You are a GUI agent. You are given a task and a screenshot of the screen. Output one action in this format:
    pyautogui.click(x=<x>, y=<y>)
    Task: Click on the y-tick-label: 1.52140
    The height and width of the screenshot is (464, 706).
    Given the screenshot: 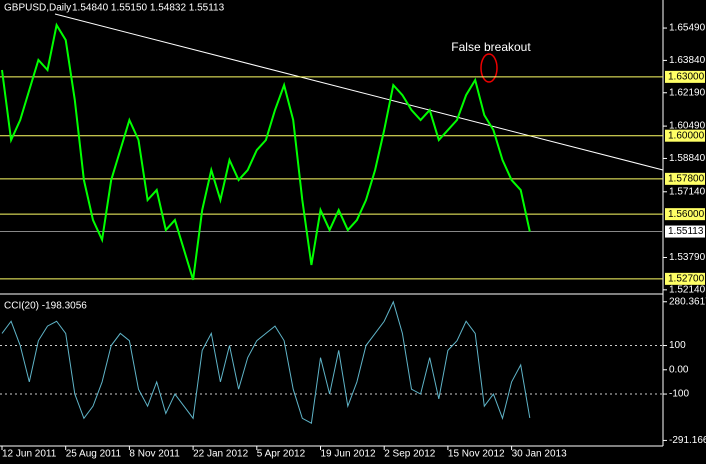 What is the action you would take?
    pyautogui.click(x=687, y=289)
    